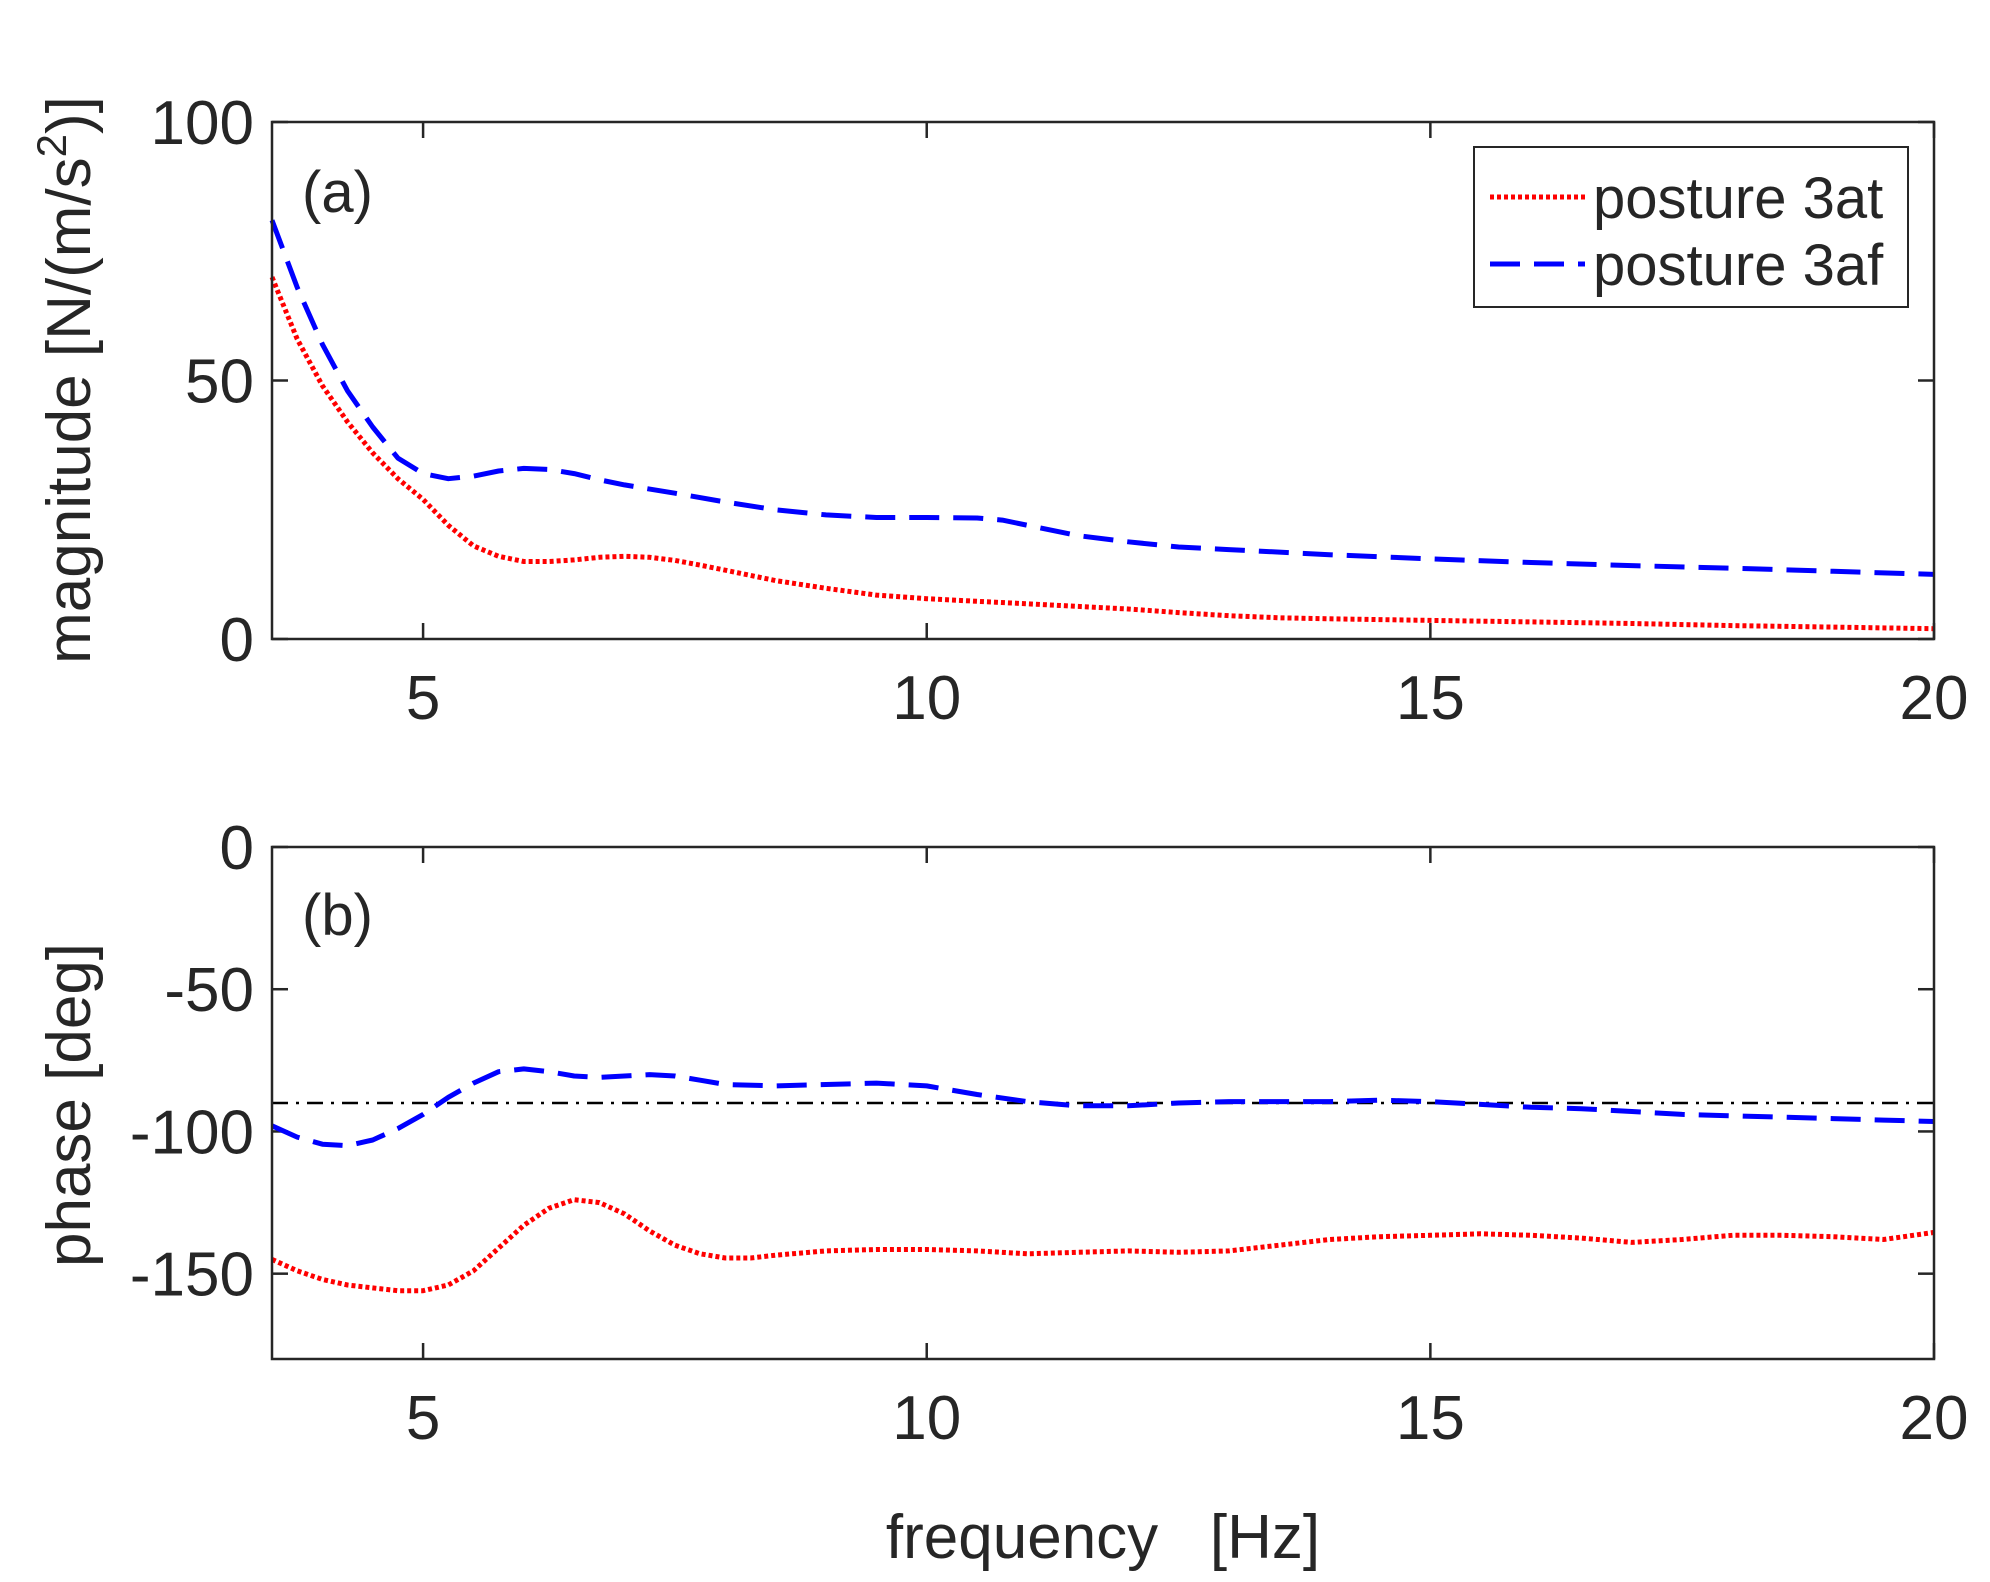  What do you see at coordinates (1102, 1245) in the screenshot?
I see `series-line-posture-3at` at bounding box center [1102, 1245].